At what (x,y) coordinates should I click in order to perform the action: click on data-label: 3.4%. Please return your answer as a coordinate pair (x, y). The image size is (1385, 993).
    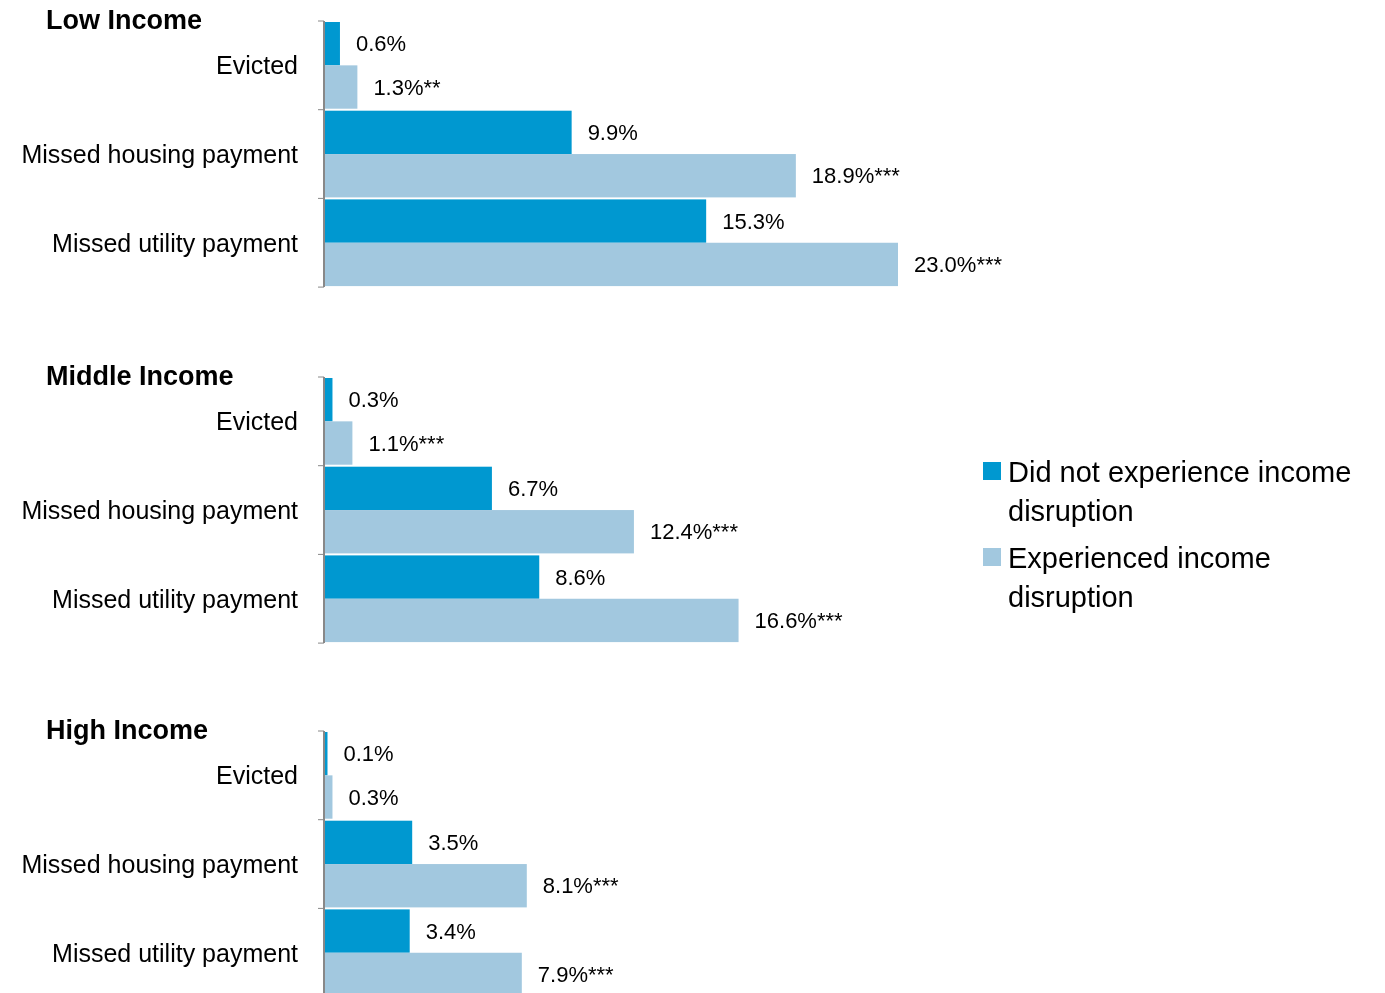
    Looking at the image, I should click on (450, 931).